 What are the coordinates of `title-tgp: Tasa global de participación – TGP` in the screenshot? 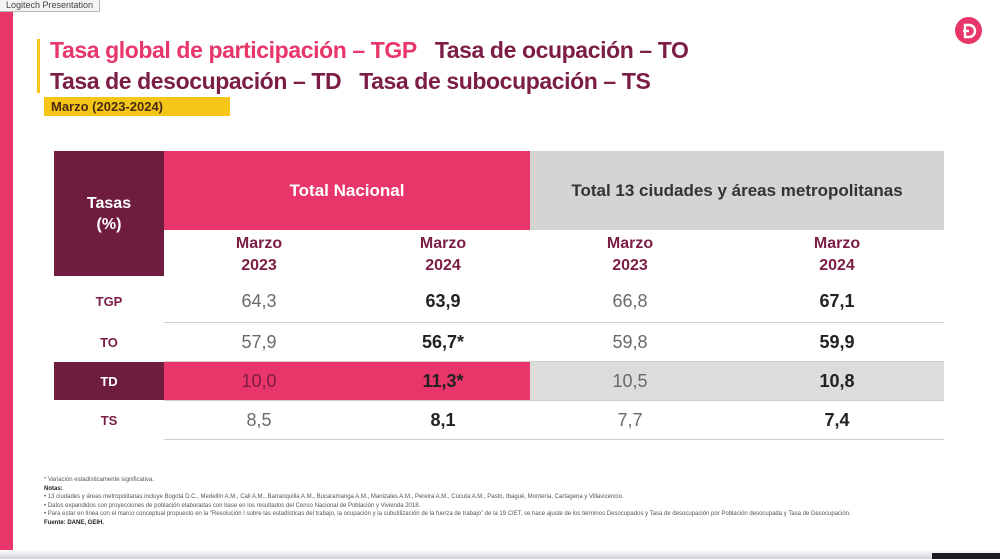 It's located at (233, 50).